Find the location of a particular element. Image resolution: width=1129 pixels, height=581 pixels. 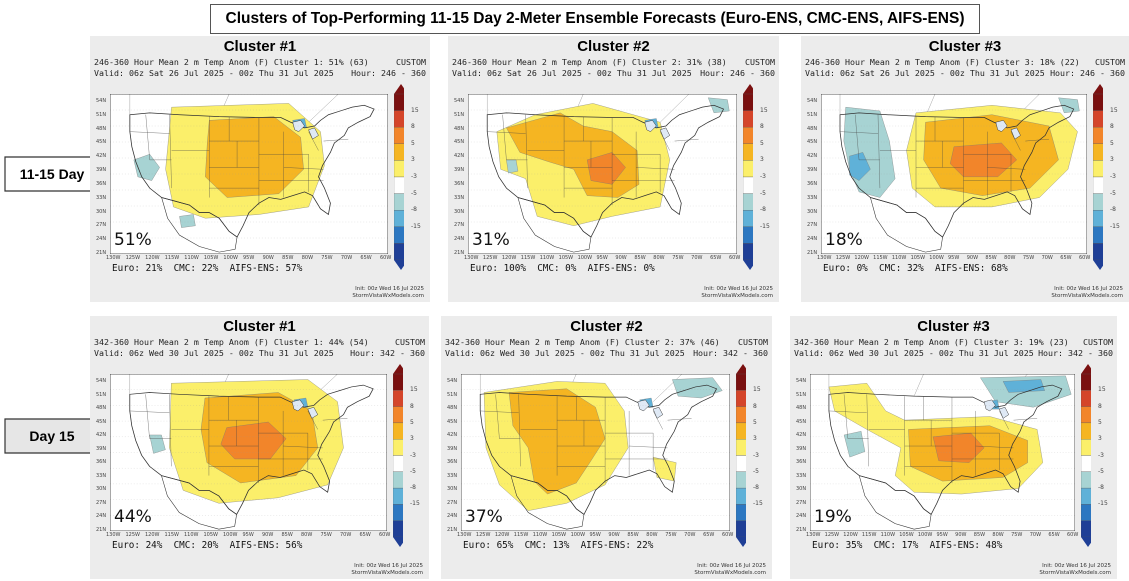

anomaly-fill-layer is located at coordinates (246, 441).